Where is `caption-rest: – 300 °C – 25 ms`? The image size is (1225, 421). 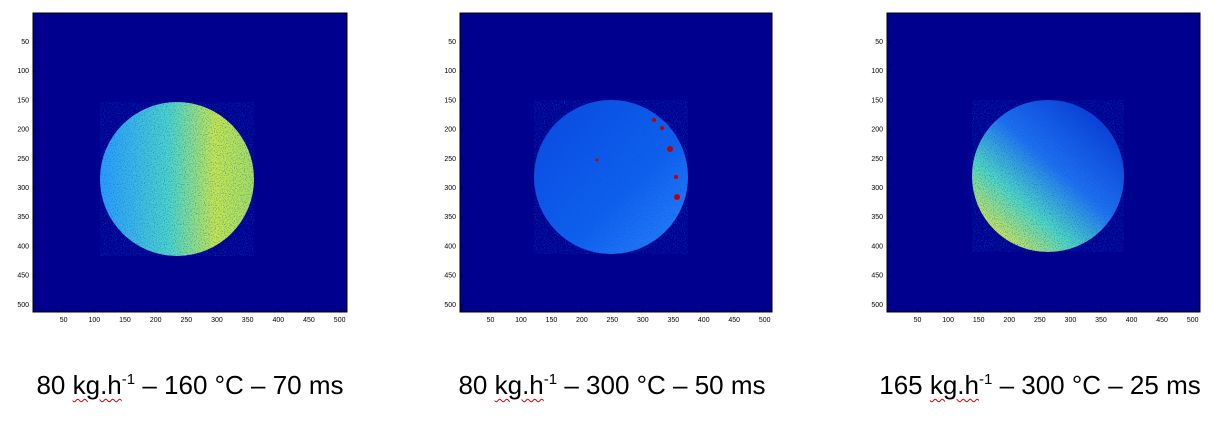 caption-rest: – 300 °C – 25 ms is located at coordinates (1096, 385).